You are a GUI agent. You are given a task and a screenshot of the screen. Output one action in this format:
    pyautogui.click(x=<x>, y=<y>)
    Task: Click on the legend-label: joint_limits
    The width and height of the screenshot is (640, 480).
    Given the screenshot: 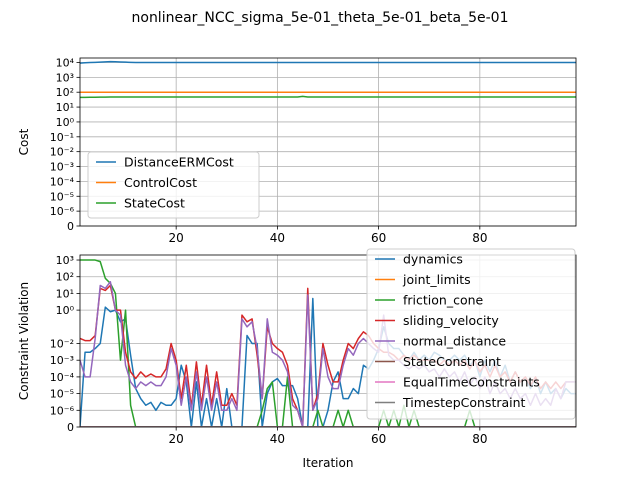 What is the action you would take?
    pyautogui.click(x=436, y=279)
    